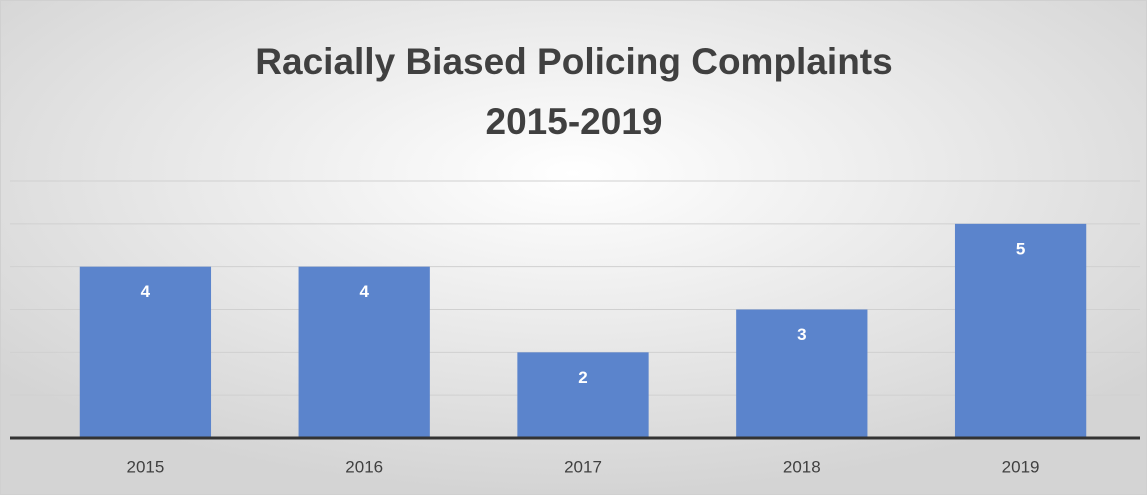  Describe the element at coordinates (1021, 466) in the screenshot. I see `x-tick-label: 2019` at that location.